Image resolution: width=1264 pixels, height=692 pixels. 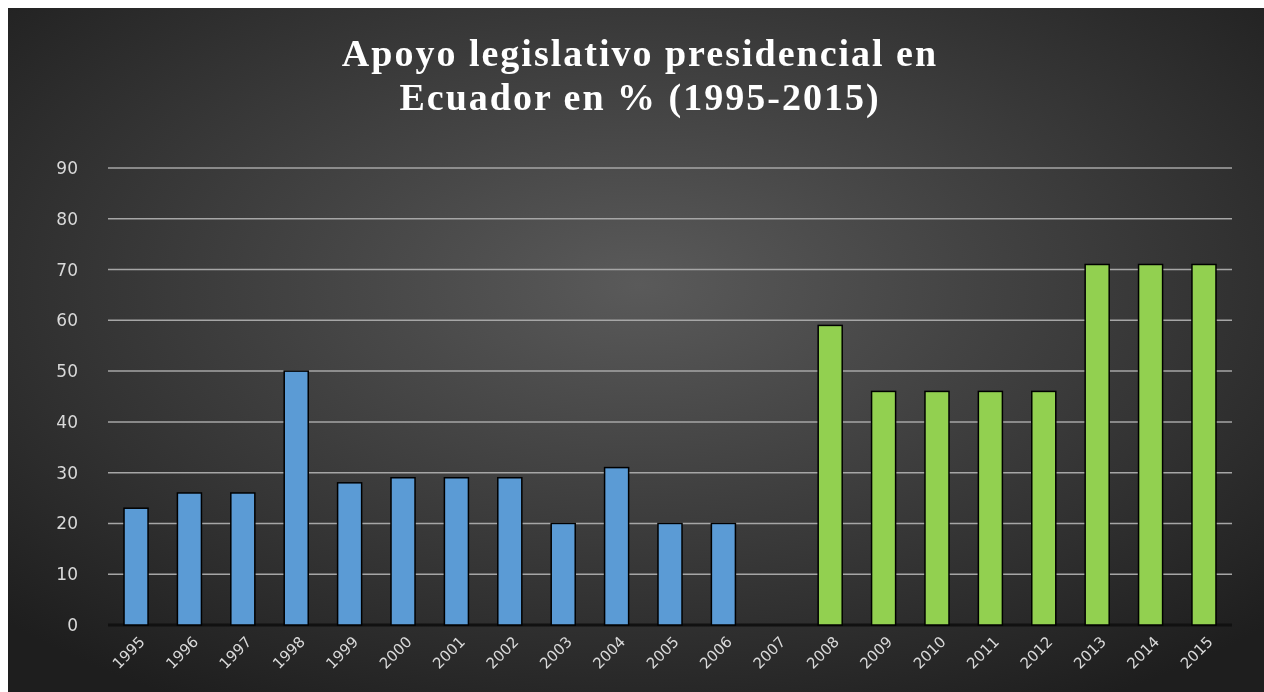 I want to click on y-tick-label: 0, so click(x=72, y=624).